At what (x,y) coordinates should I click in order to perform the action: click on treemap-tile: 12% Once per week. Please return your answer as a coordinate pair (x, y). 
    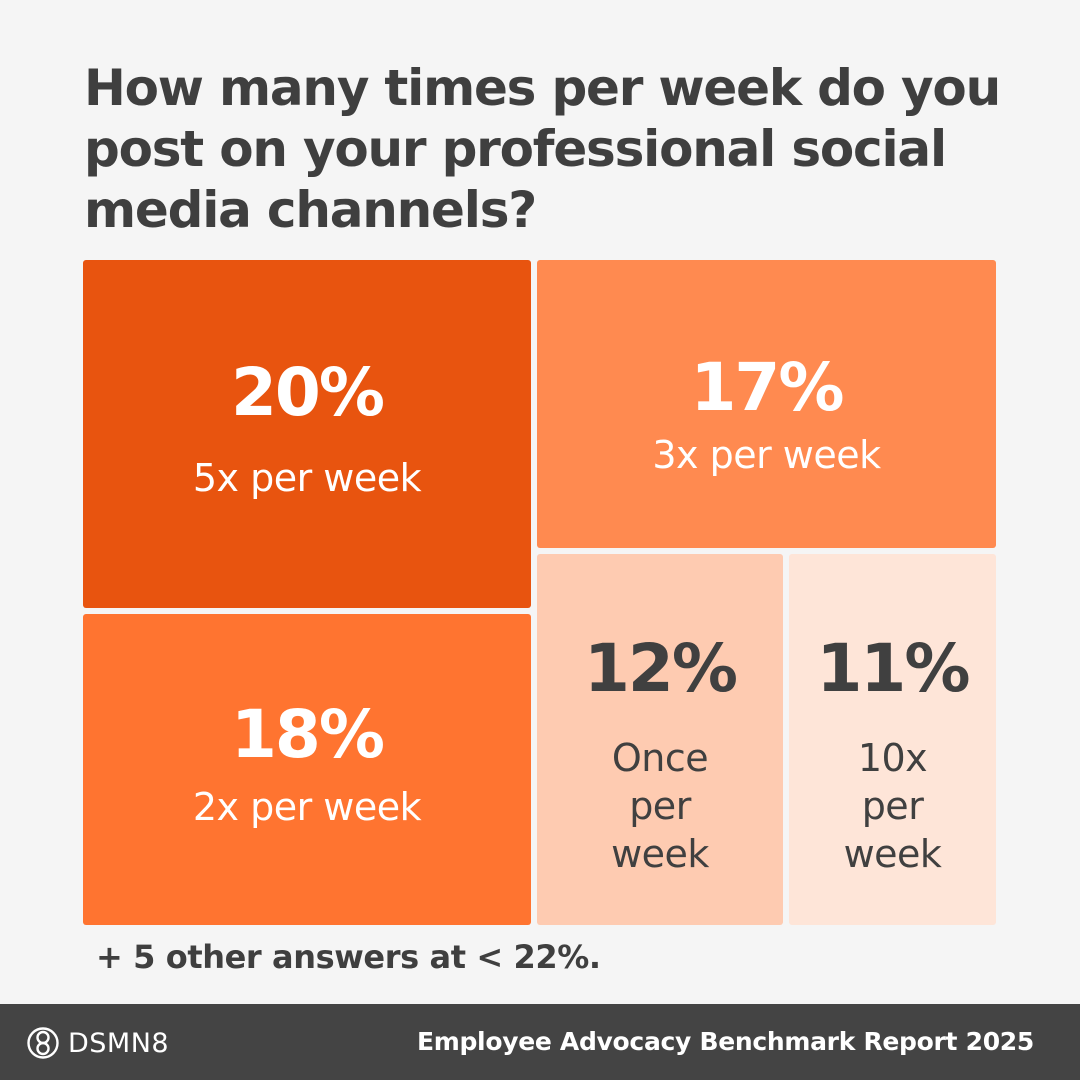
    Looking at the image, I should click on (660, 739).